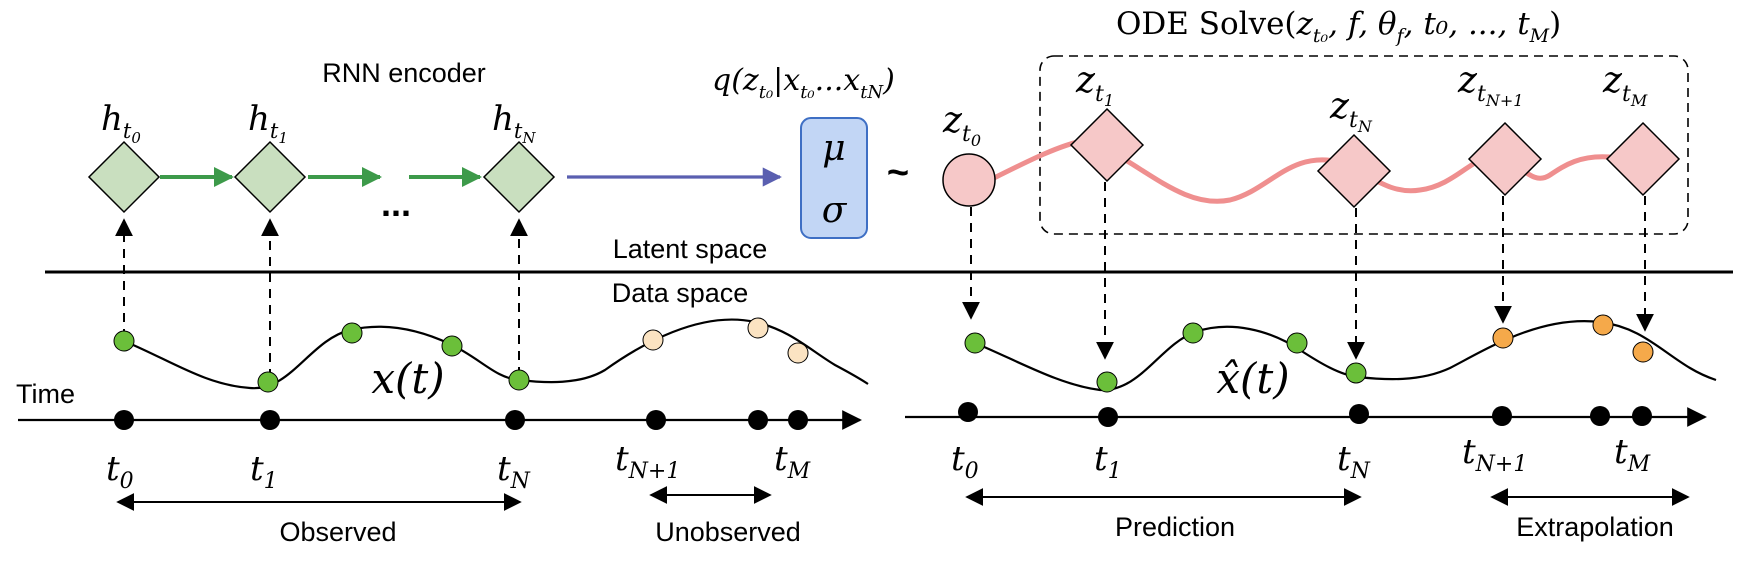 This screenshot has height=574, width=1738. I want to click on predicted-signal-label: x̂(t), so click(1252, 378).